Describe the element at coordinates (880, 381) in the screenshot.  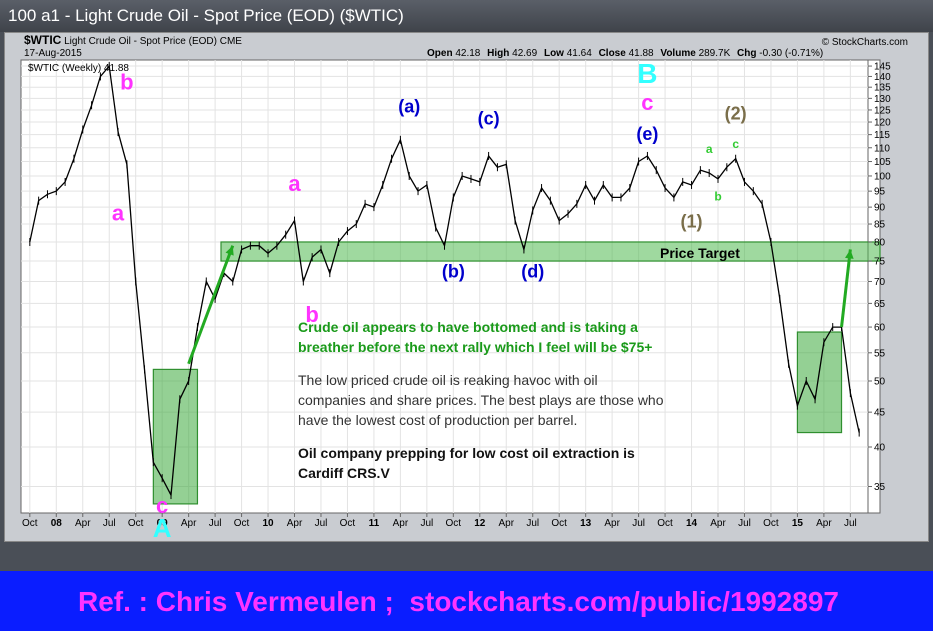
I see `y-tick-label: 50` at that location.